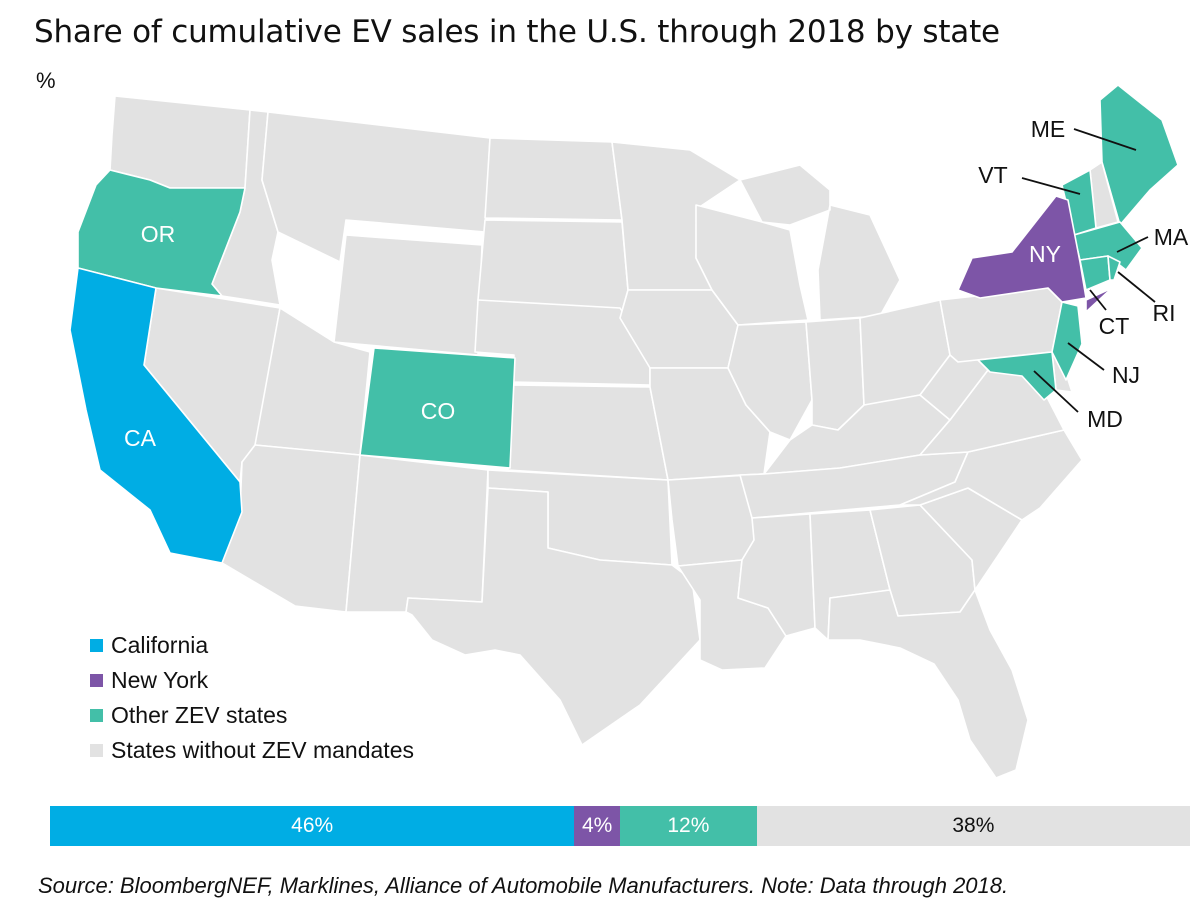 The height and width of the screenshot is (912, 1204). Describe the element at coordinates (1001, 325) in the screenshot. I see `state-pennsylvania` at that location.